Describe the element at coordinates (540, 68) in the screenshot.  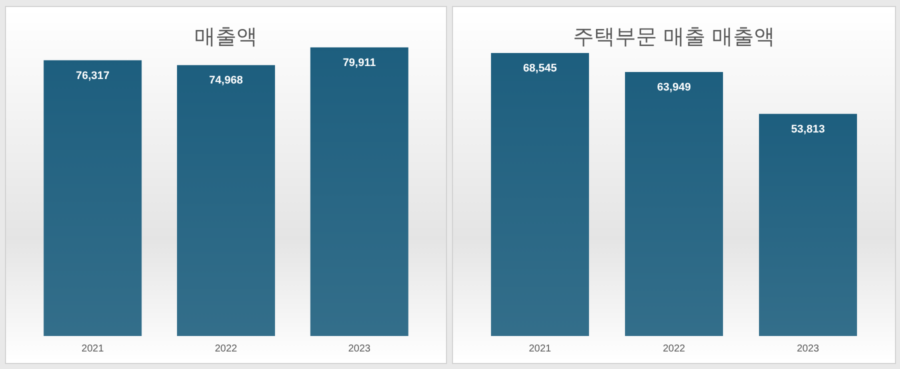
I see `data-label: 68,545` at that location.